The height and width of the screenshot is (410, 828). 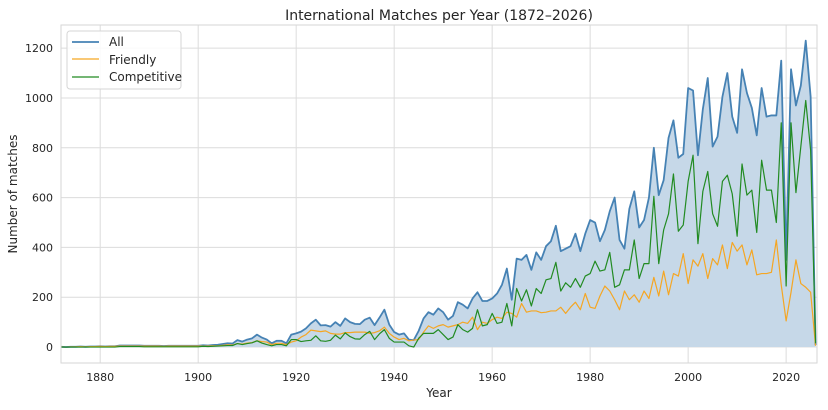 What do you see at coordinates (786, 377) in the screenshot?
I see `x-tick-label: 2020` at bounding box center [786, 377].